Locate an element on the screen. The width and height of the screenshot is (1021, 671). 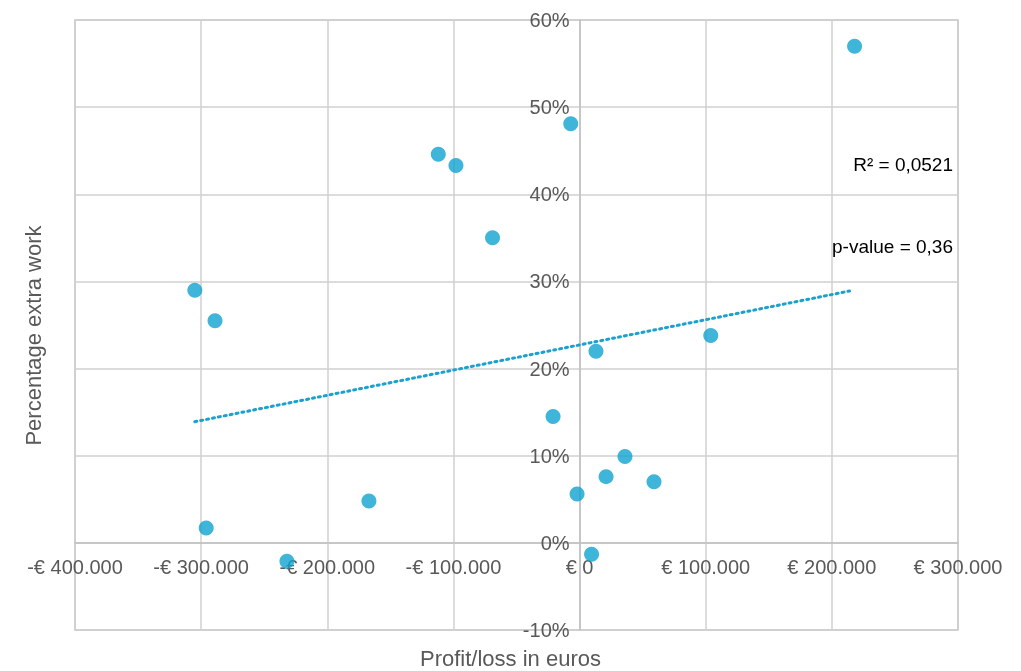
y-tick-label: 20% is located at coordinates (549, 368).